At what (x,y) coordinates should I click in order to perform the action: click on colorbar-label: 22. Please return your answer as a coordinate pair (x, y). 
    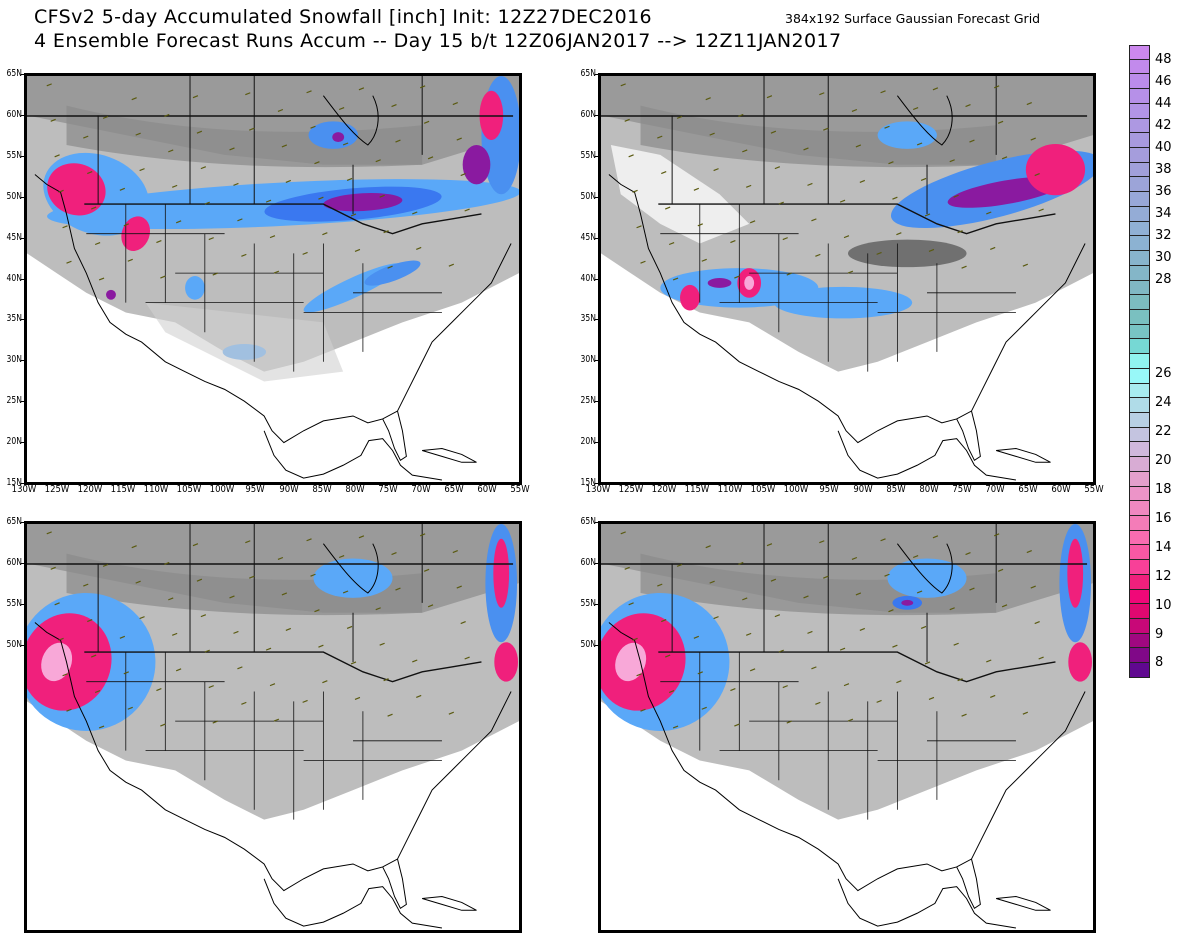
    Looking at the image, I should click on (1163, 431).